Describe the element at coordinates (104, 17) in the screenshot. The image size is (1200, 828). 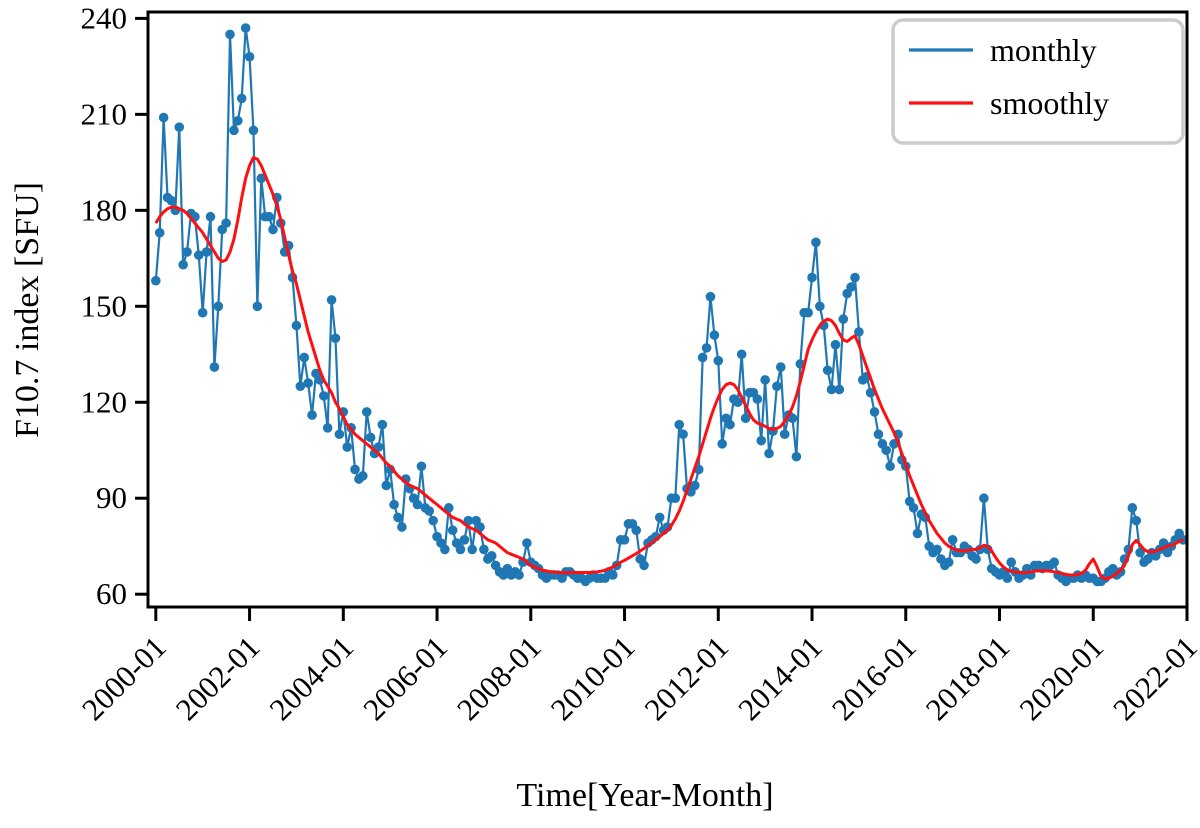
I see `y-tick-label: 240` at that location.